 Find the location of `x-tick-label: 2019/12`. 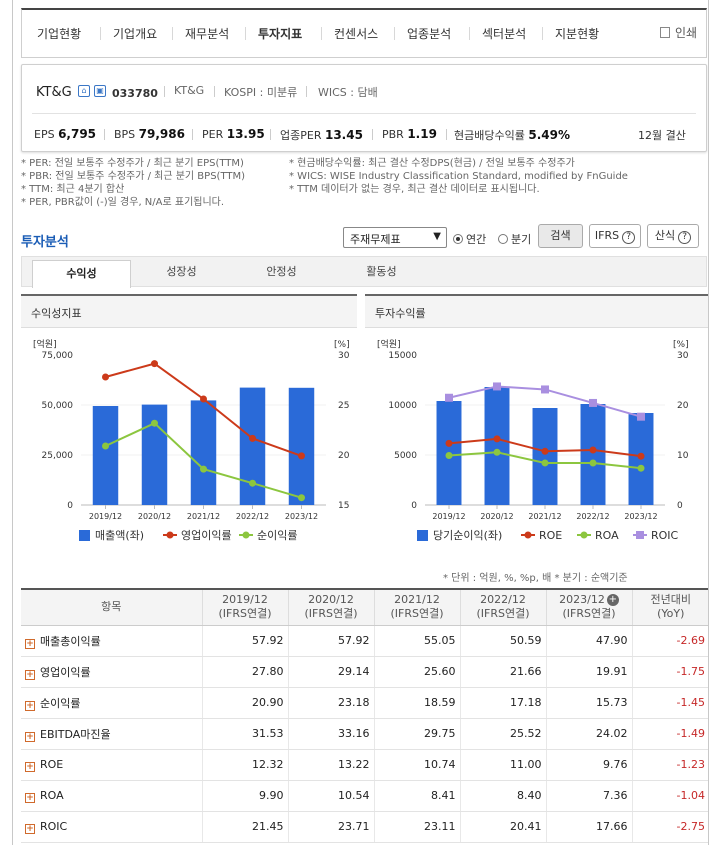

x-tick-label: 2019/12 is located at coordinates (448, 516).